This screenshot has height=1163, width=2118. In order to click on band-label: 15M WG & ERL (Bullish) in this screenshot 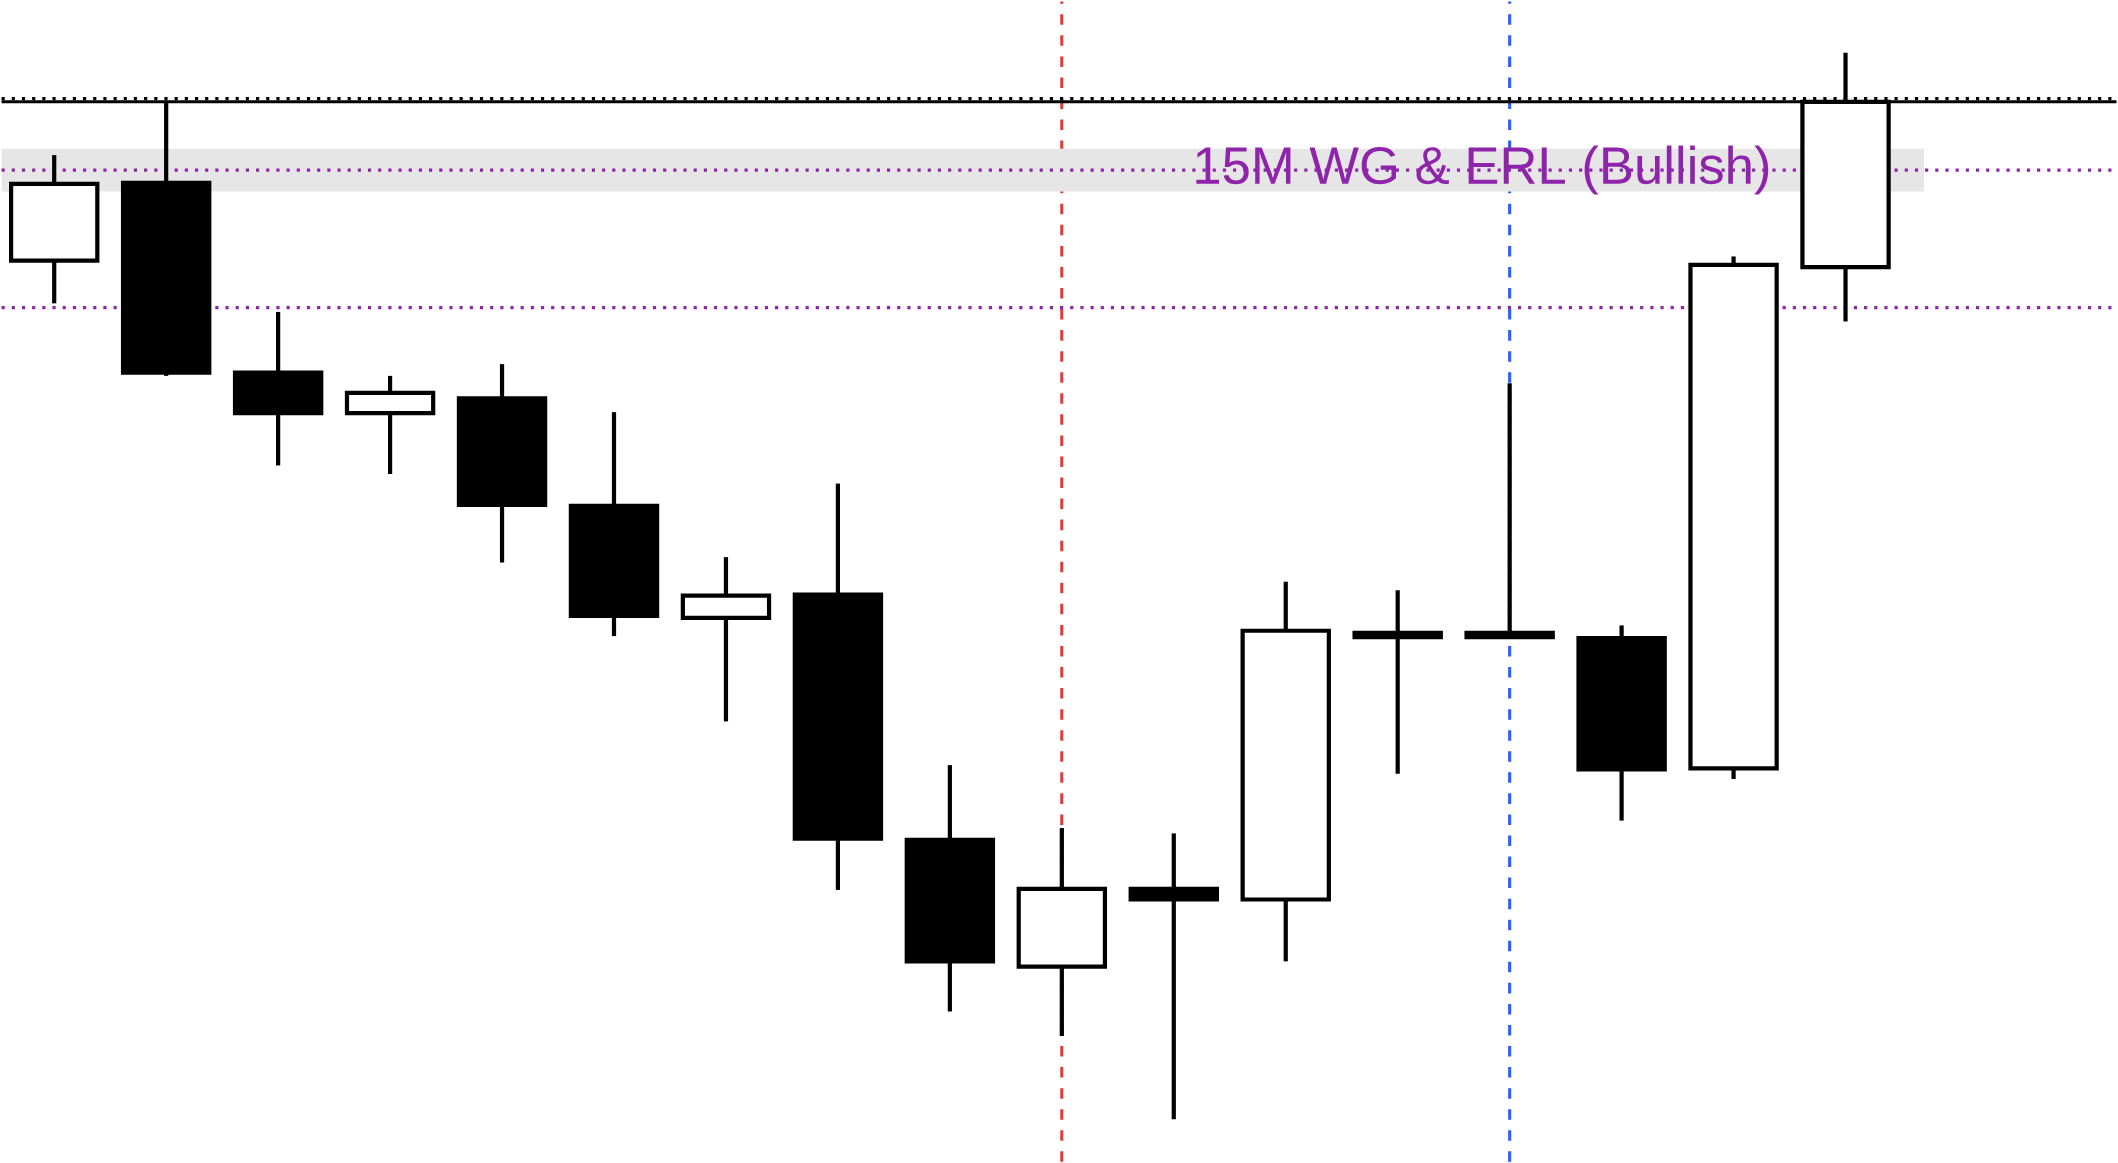, I will do `click(1482, 170)`.